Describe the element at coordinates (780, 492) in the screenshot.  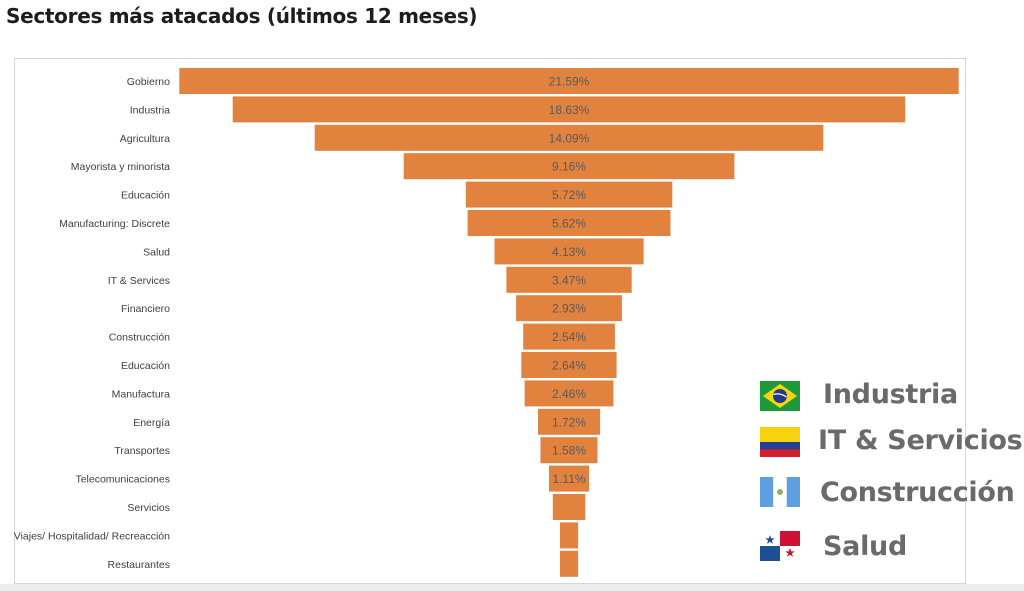
I see `guatemala-flag-icon` at that location.